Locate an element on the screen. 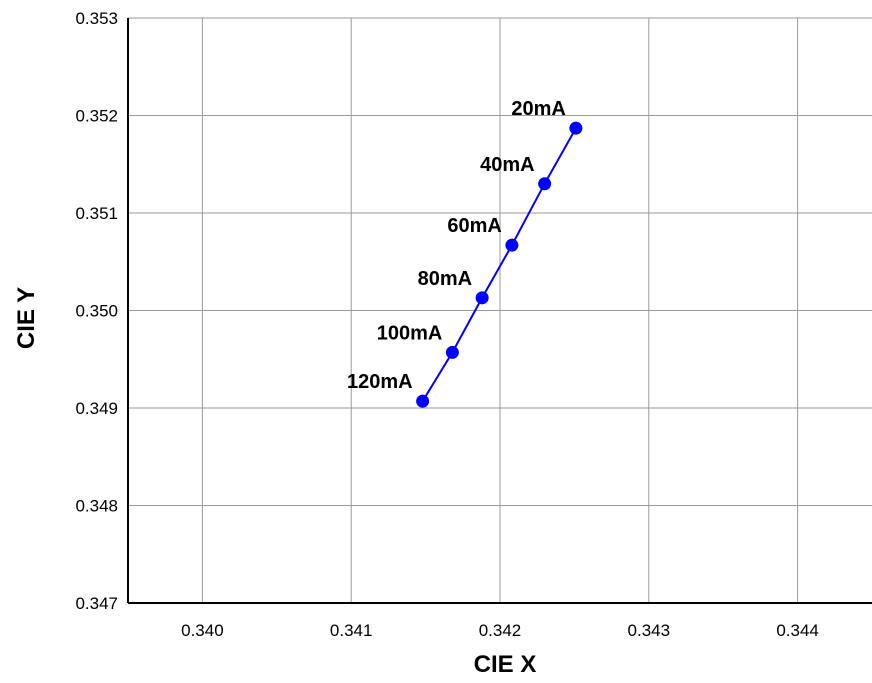  y-tick-label: 0.351 is located at coordinates (96, 213).